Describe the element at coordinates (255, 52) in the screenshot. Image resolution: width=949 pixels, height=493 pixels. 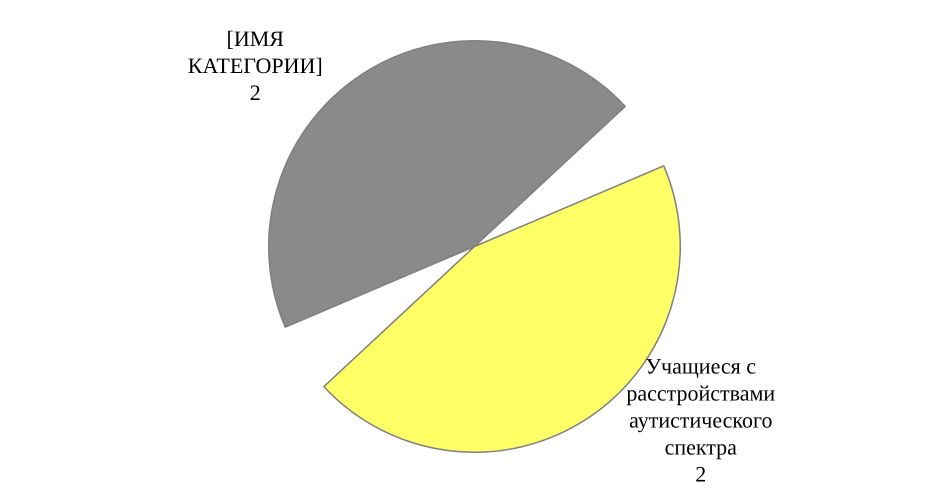
I see `slice-label: [ИМЯ КАТЕГОРИИ]` at that location.